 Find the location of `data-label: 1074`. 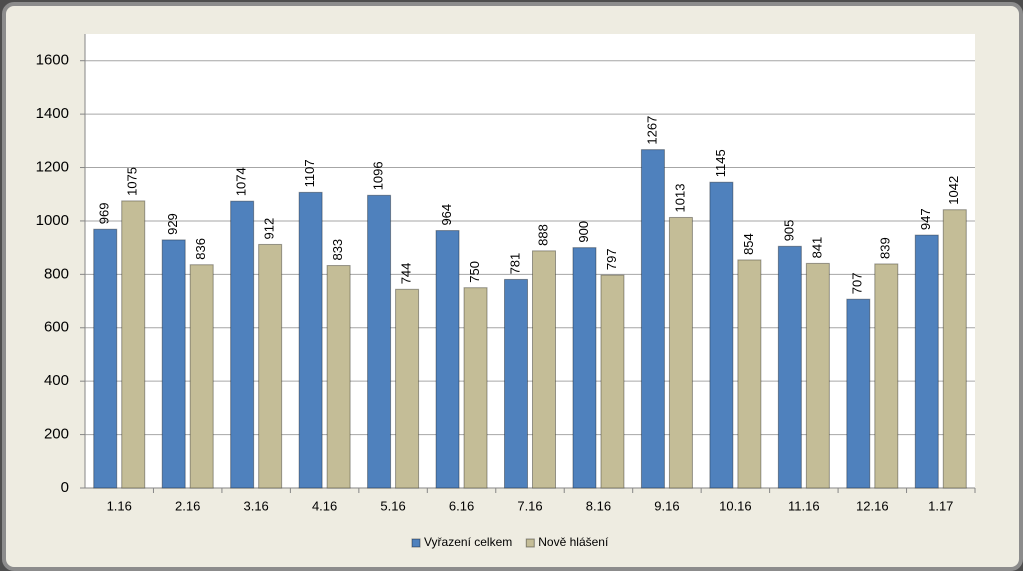

data-label: 1074 is located at coordinates (241, 181).